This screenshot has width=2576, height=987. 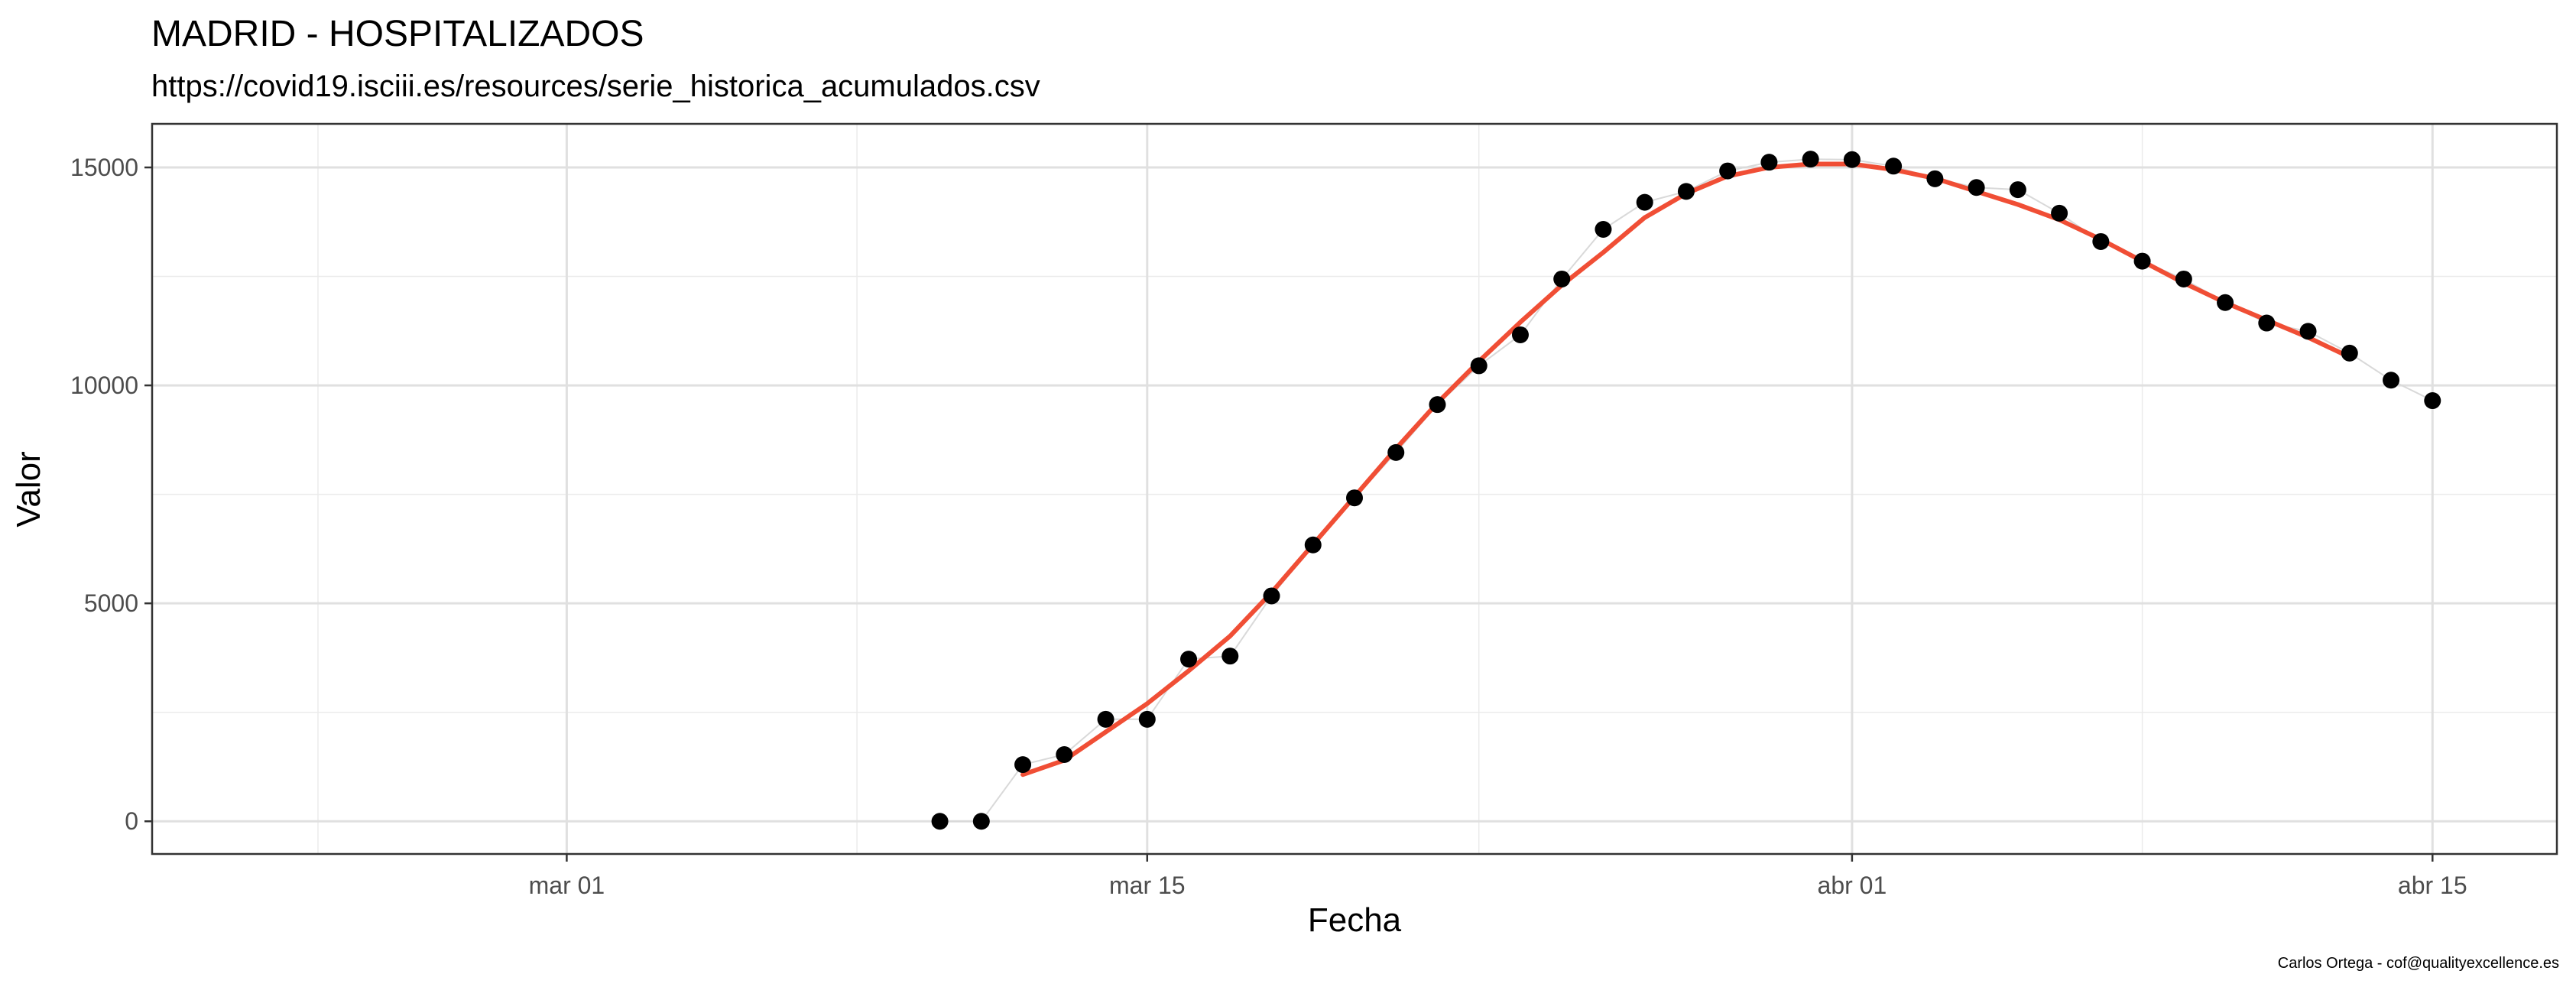 I want to click on chart-title: MADRID - HOSPITALIZADOS, so click(x=398, y=34).